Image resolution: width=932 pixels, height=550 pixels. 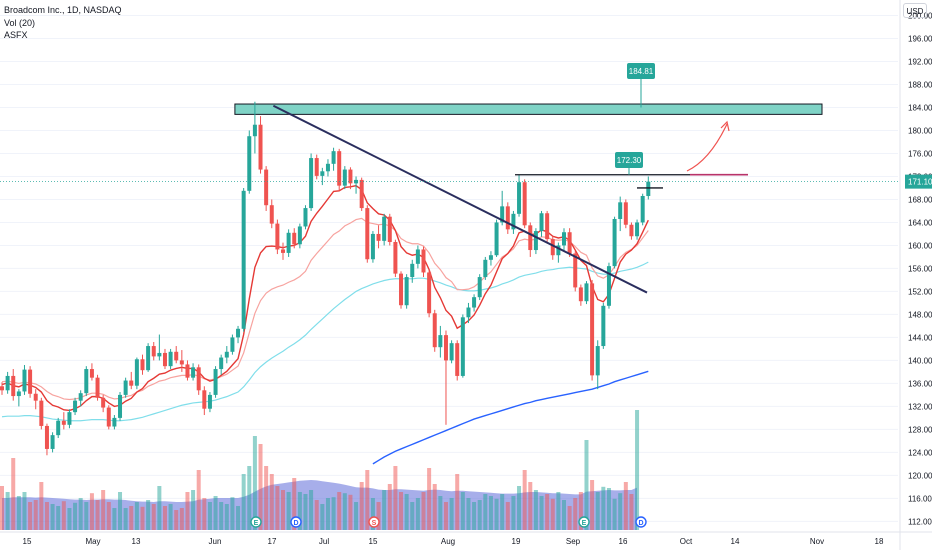 I want to click on event-marker-label: E, so click(x=256, y=523).